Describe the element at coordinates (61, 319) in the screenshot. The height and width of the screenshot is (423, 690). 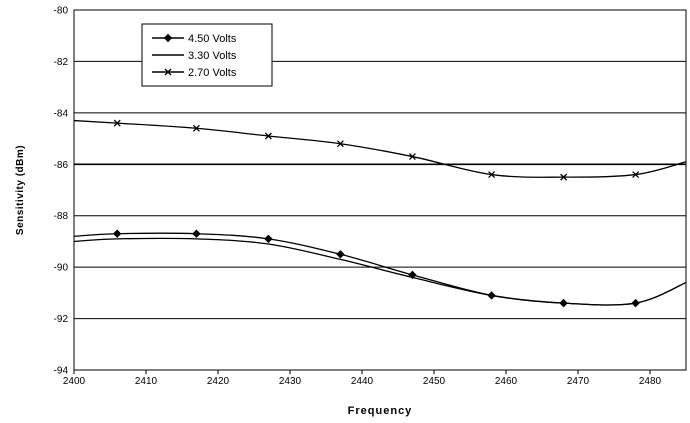
I see `y-tick-label: -92` at that location.